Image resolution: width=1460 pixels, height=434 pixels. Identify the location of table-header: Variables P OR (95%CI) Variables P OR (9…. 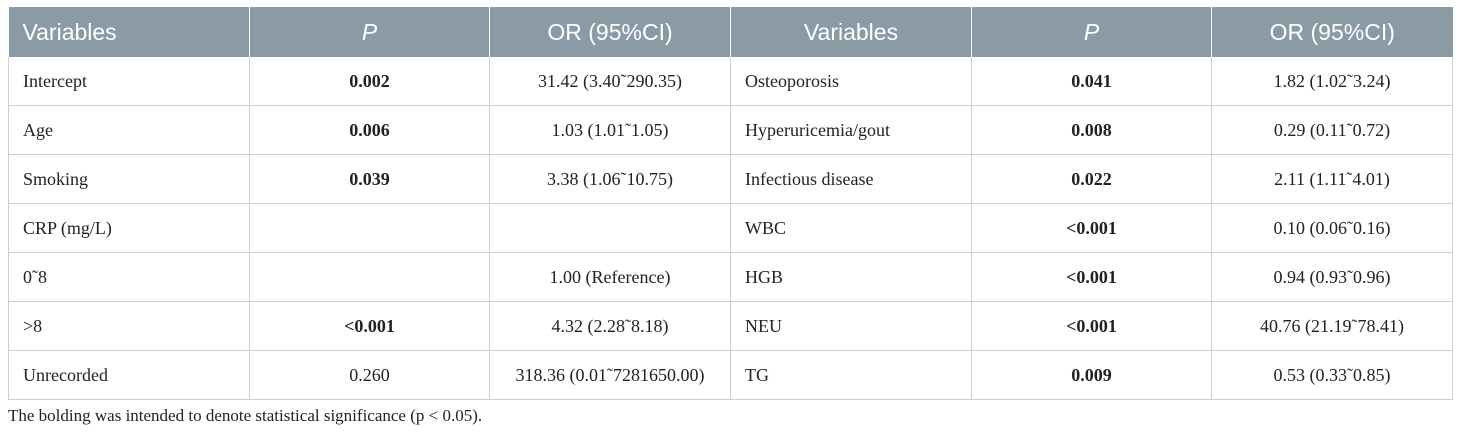
(730, 32).